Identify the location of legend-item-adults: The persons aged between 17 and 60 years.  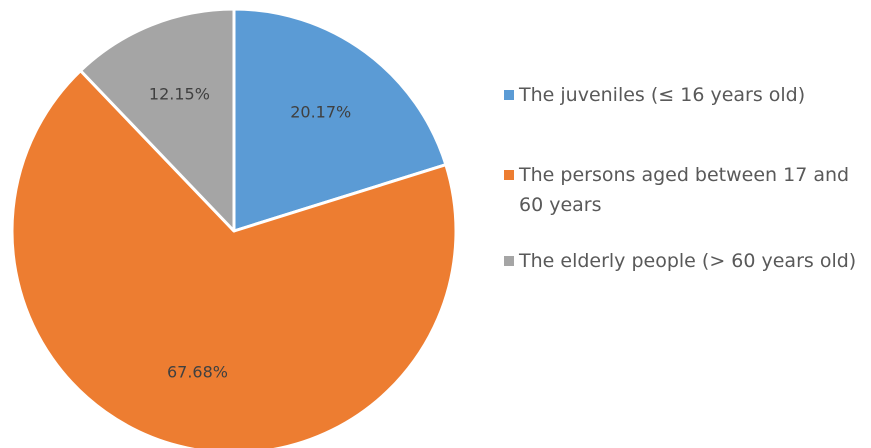
(684, 190).